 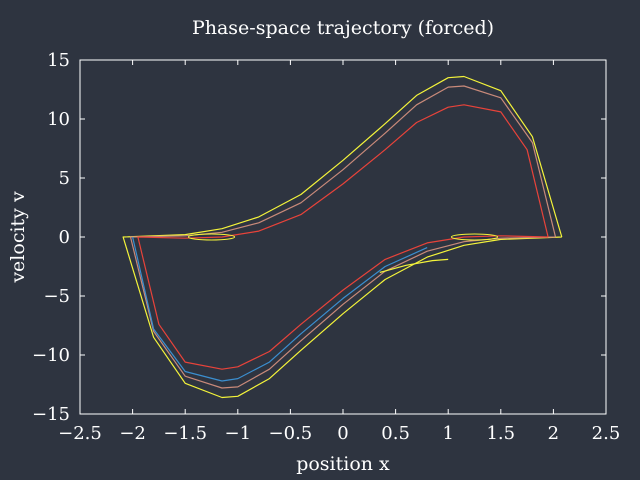 I want to click on y-tick-label: −10, so click(x=51, y=355).